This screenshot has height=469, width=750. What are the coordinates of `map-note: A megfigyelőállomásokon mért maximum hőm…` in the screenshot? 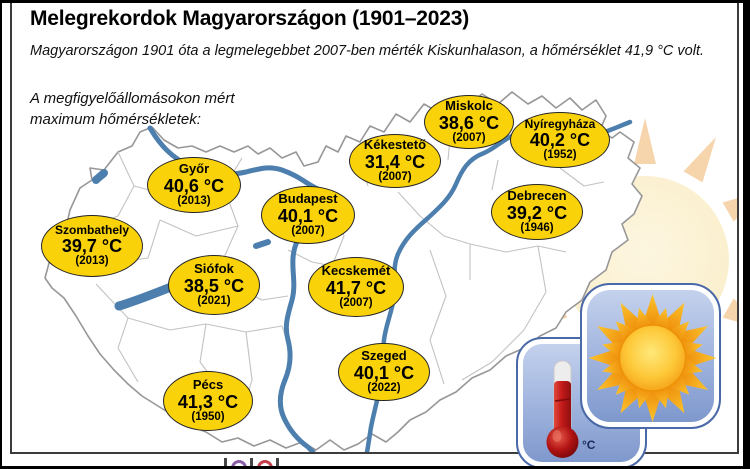 It's located at (132, 109).